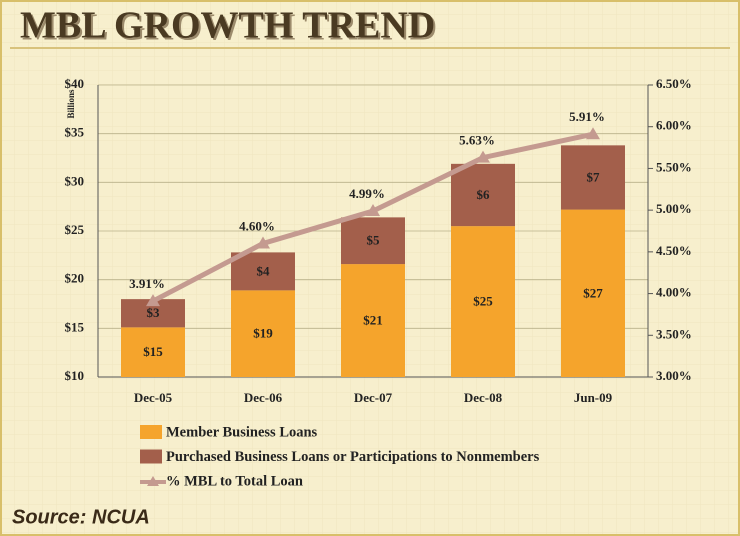 The width and height of the screenshot is (740, 536). I want to click on data-label: $4, so click(264, 270).